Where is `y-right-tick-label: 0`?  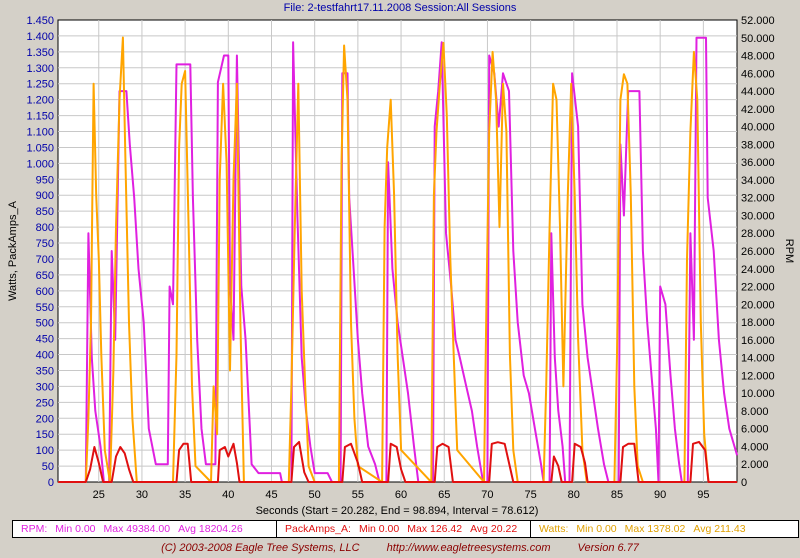 y-right-tick-label: 0 is located at coordinates (744, 483).